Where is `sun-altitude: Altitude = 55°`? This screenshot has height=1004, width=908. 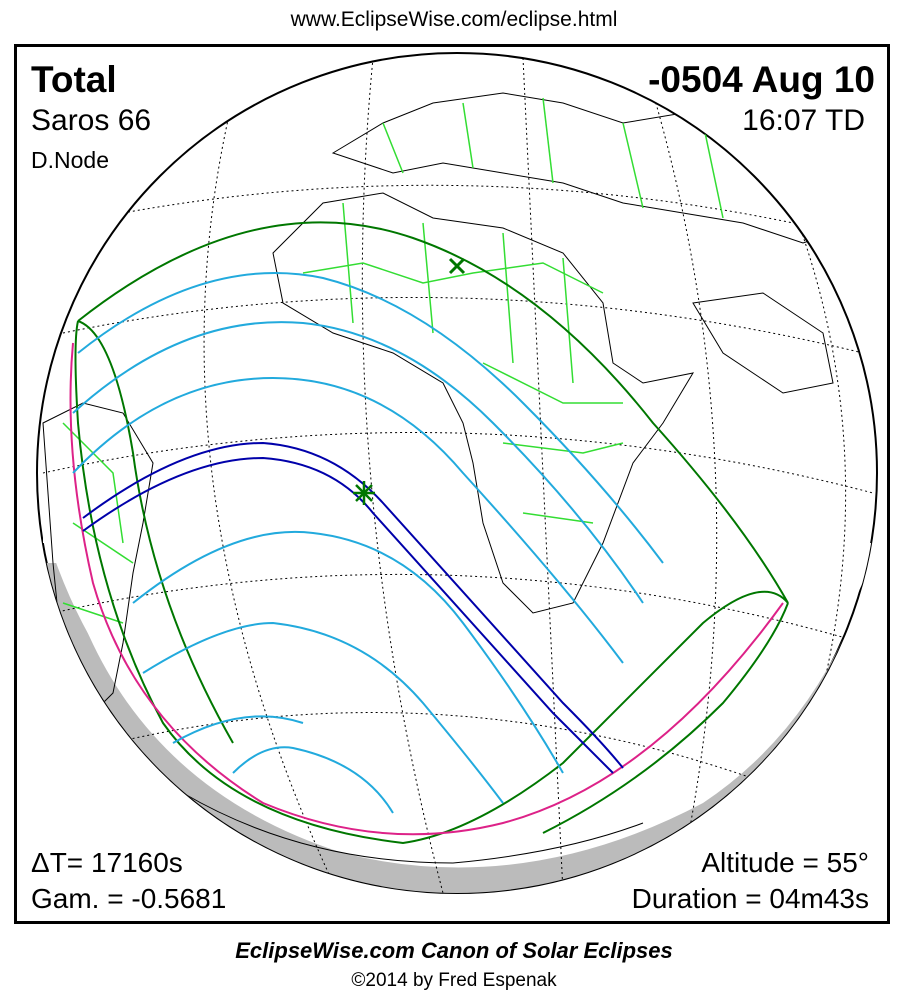
sun-altitude: Altitude = 55° is located at coordinates (785, 862).